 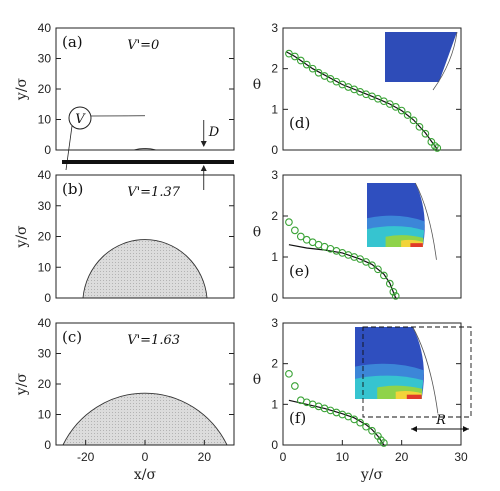 I want to click on inset-dashed-box, so click(x=417, y=372).